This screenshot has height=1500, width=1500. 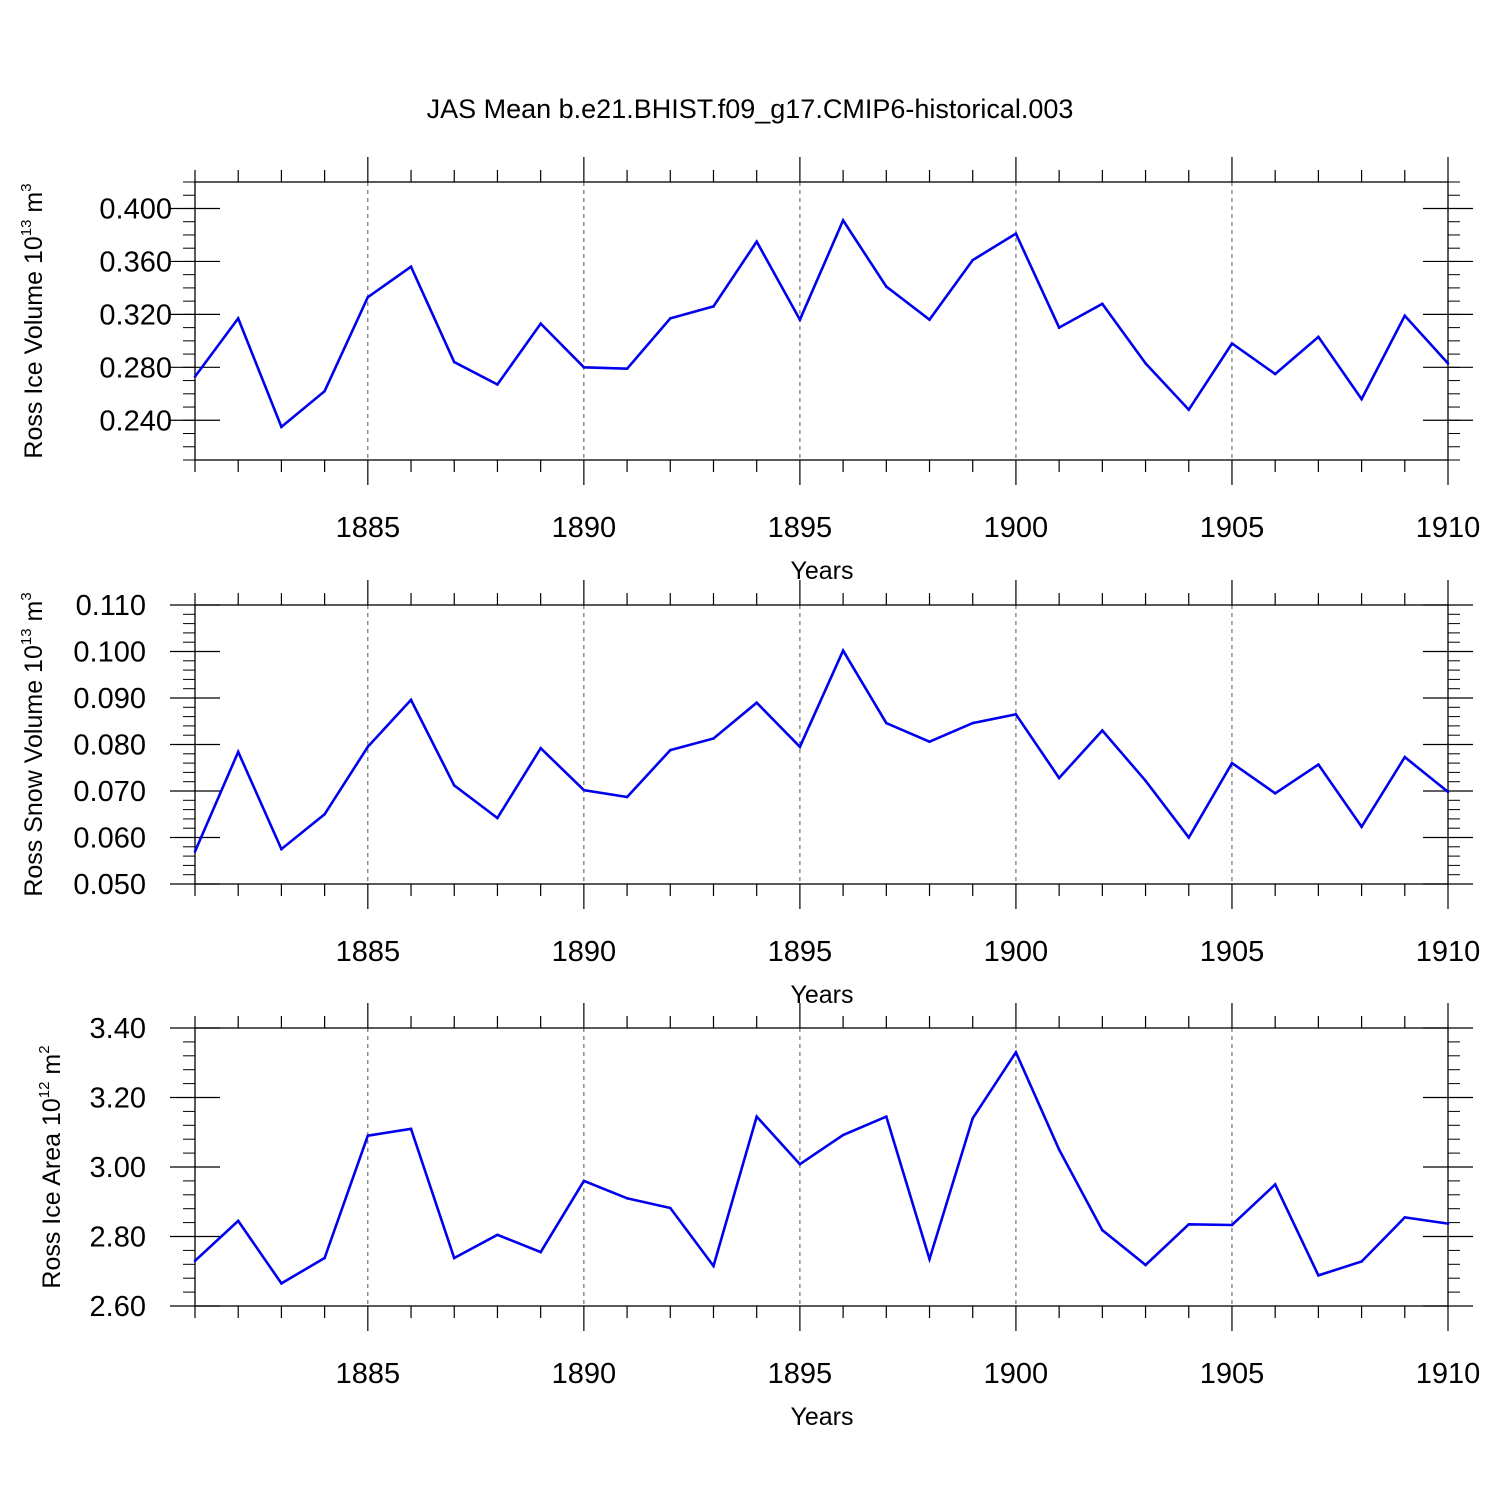 What do you see at coordinates (51, 1166) in the screenshot?
I see `y-axis-label: Ross Ice Area 1012 m2` at bounding box center [51, 1166].